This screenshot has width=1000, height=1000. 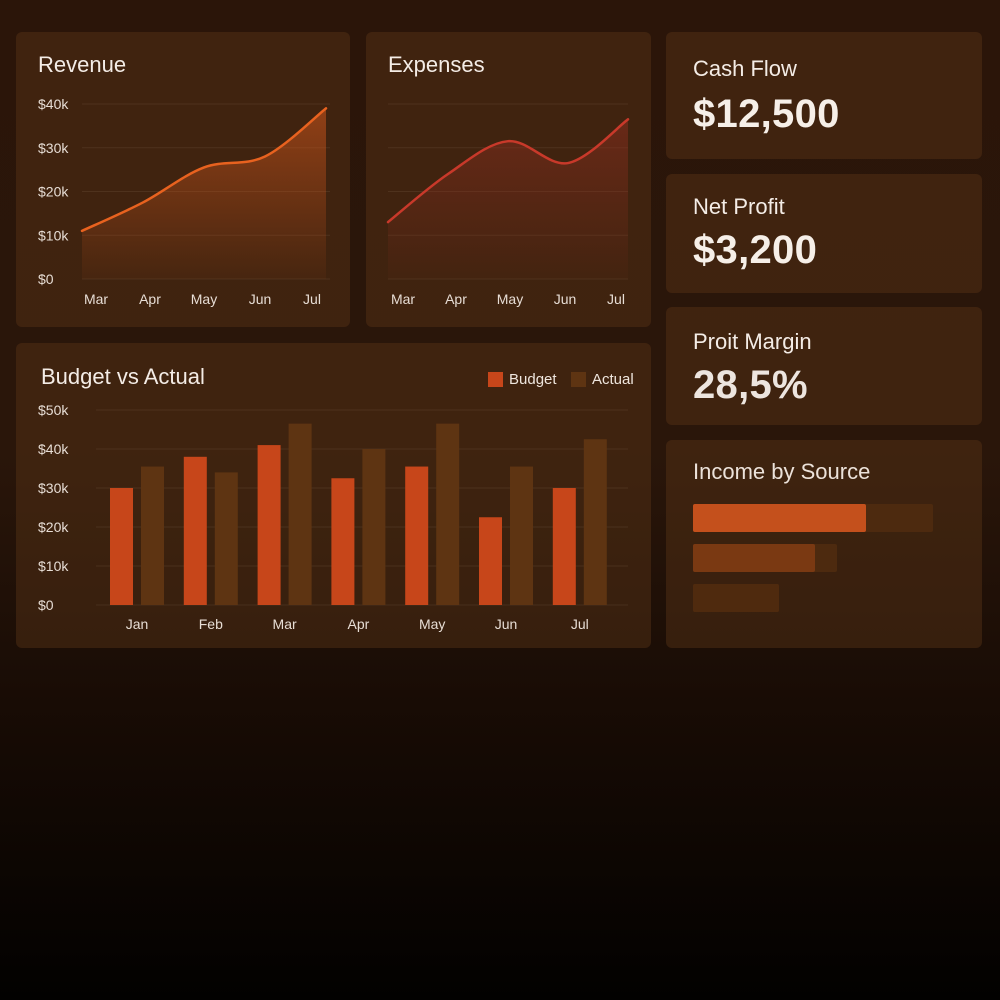 What do you see at coordinates (755, 250) in the screenshot?
I see `net-profit-value: $3,200` at bounding box center [755, 250].